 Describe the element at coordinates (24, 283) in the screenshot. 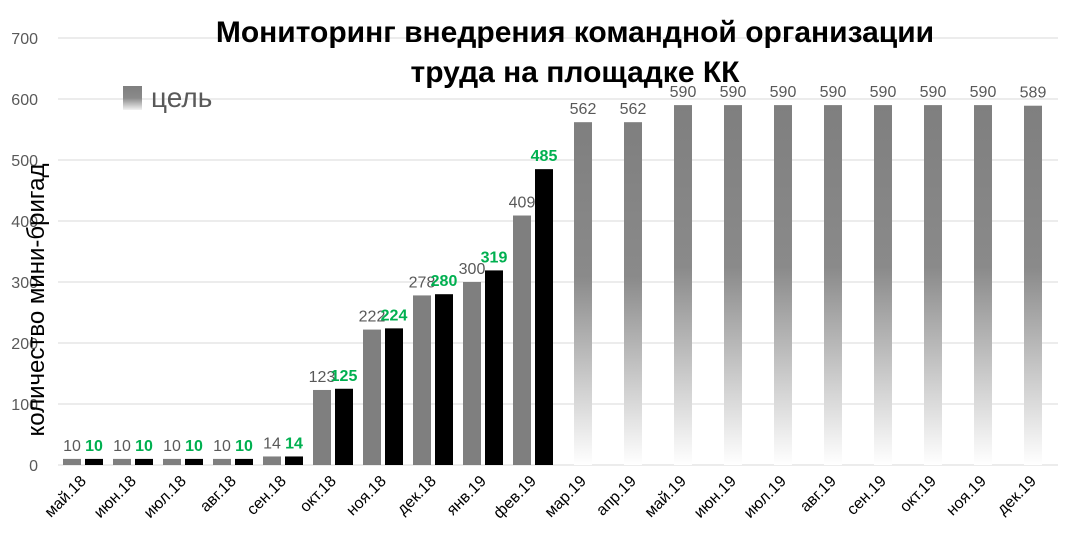

I see `y-tick-label: 300` at that location.